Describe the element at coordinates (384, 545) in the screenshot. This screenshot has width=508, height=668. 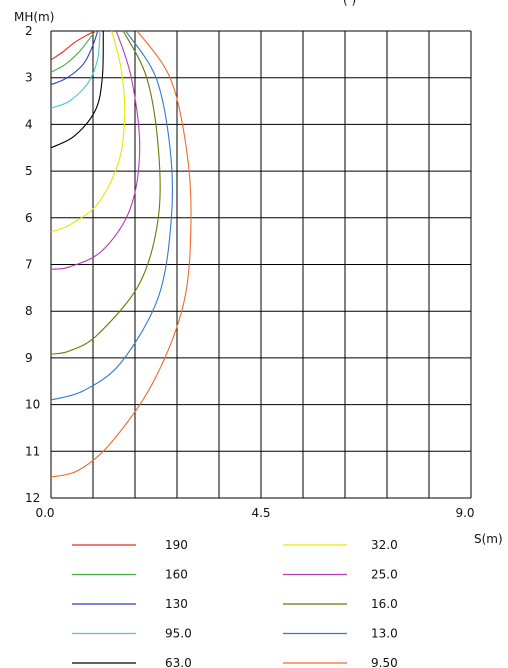
I see `legend-label: 32.0` at that location.